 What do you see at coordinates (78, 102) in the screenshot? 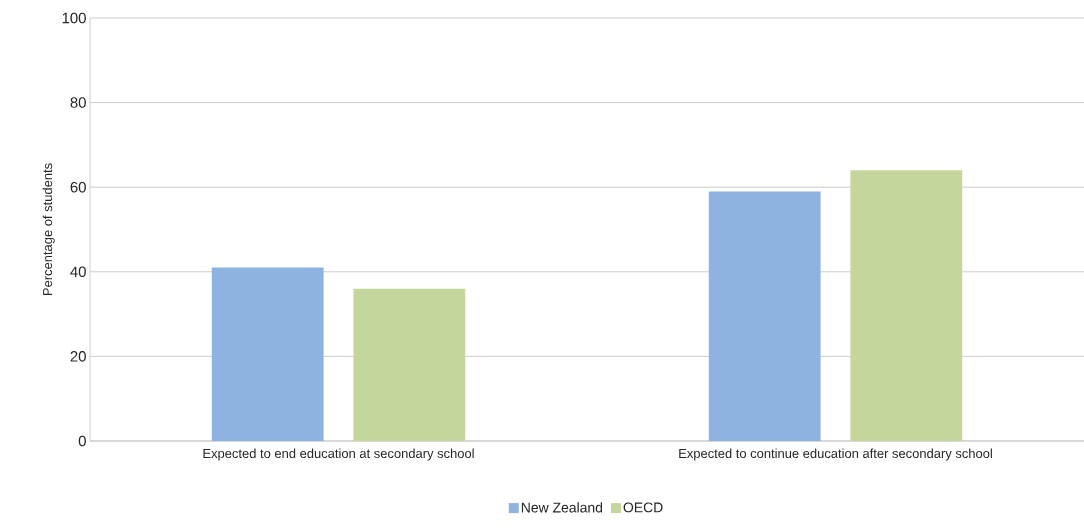
I see `y-tick-label: 80` at bounding box center [78, 102].